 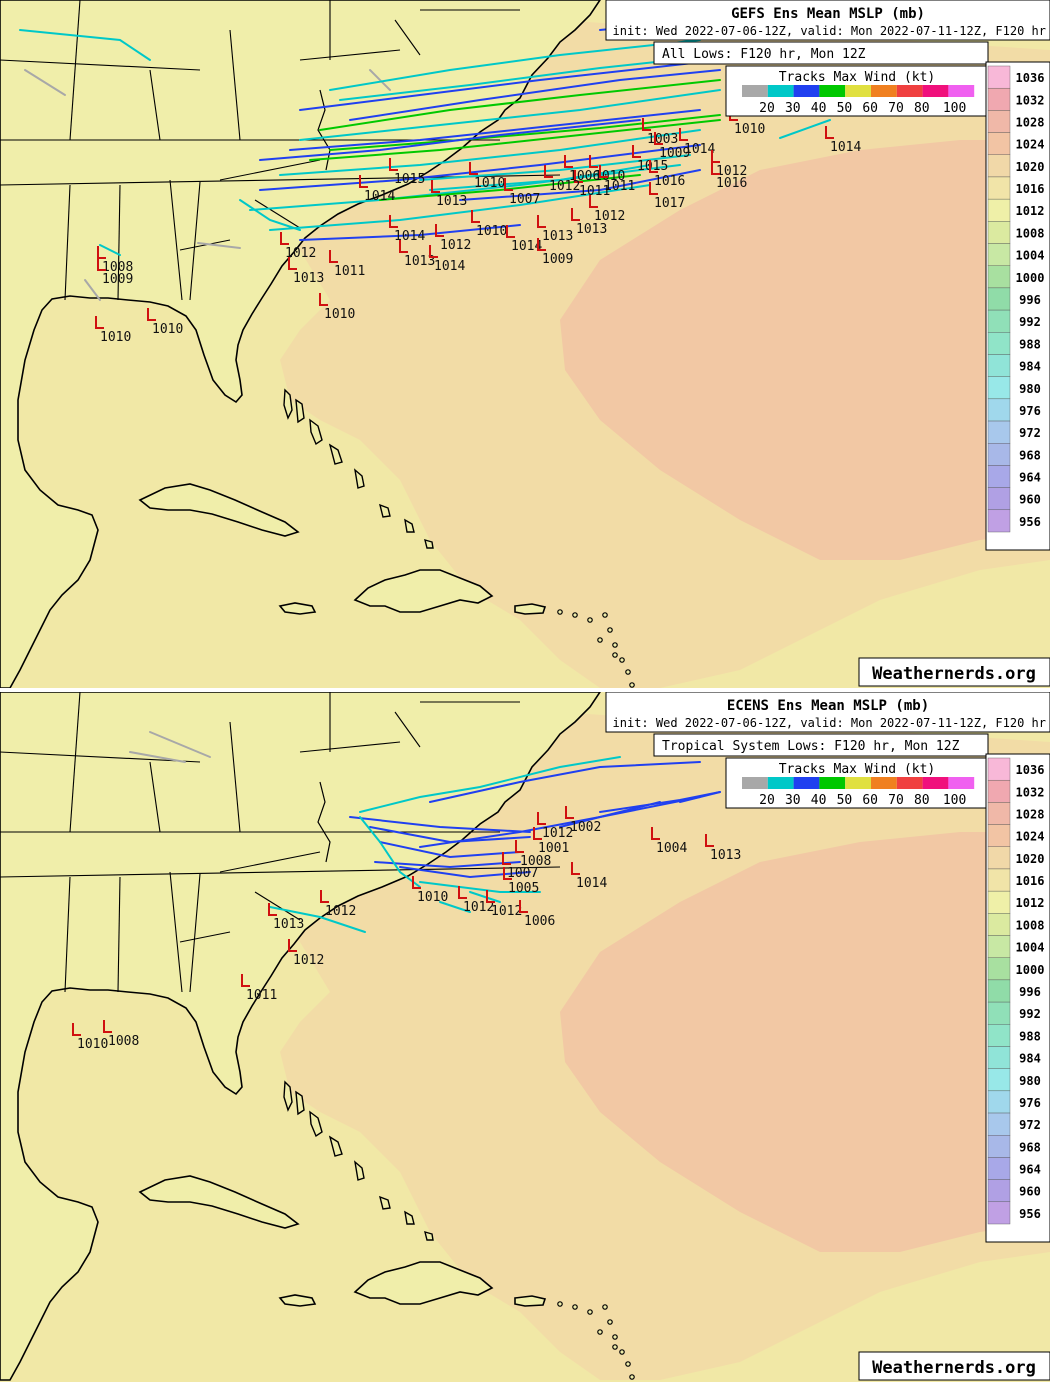 I want to click on colorbar-label: 1012, so click(x=1030, y=903).